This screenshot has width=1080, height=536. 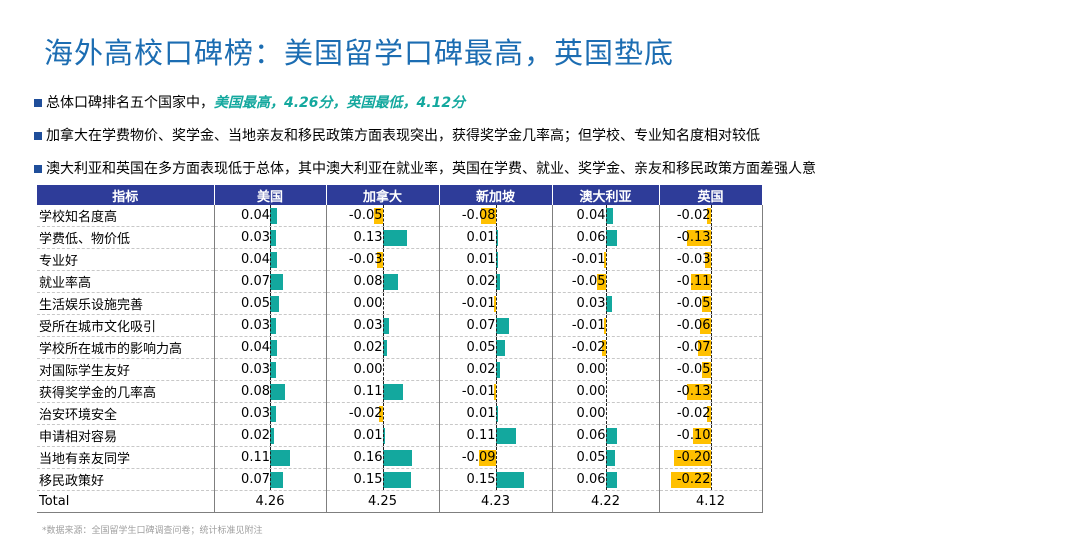 What do you see at coordinates (693, 347) in the screenshot?
I see `value-label: -0.07` at bounding box center [693, 347].